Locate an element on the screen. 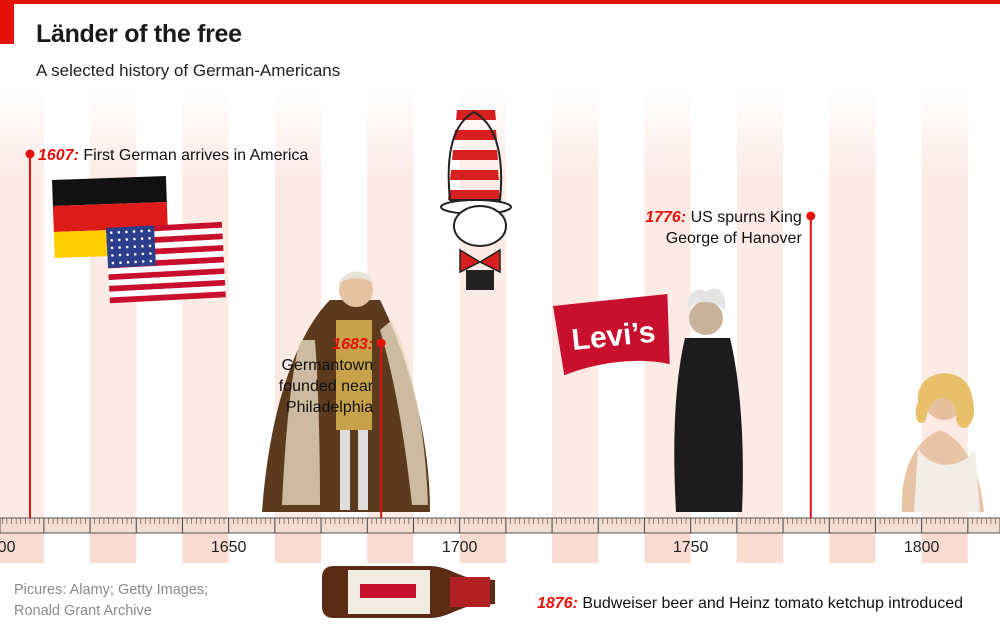 The image size is (1000, 633). event-text-line: founded near is located at coordinates (326, 386).